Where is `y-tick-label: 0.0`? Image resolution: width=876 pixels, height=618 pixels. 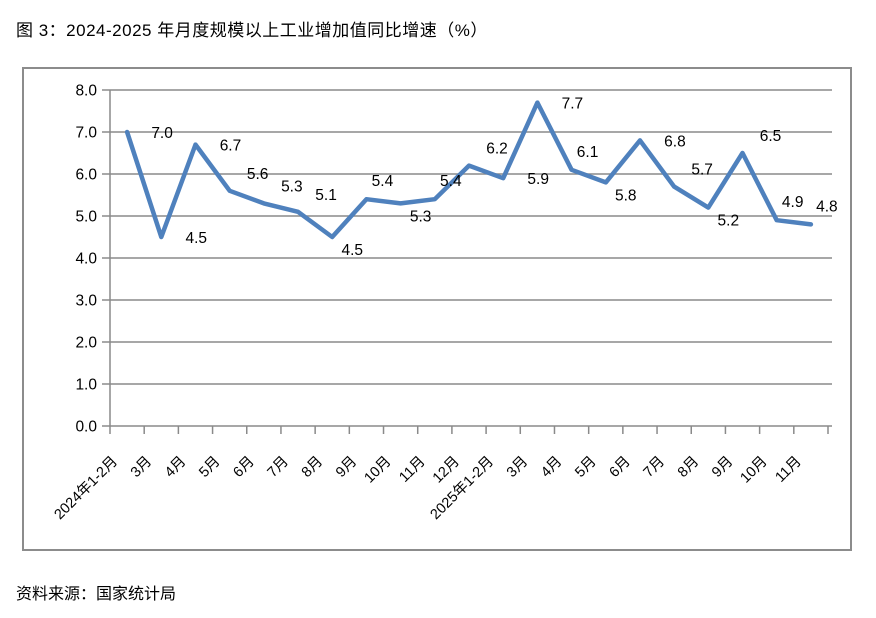 y-tick-label: 0.0 is located at coordinates (86, 427).